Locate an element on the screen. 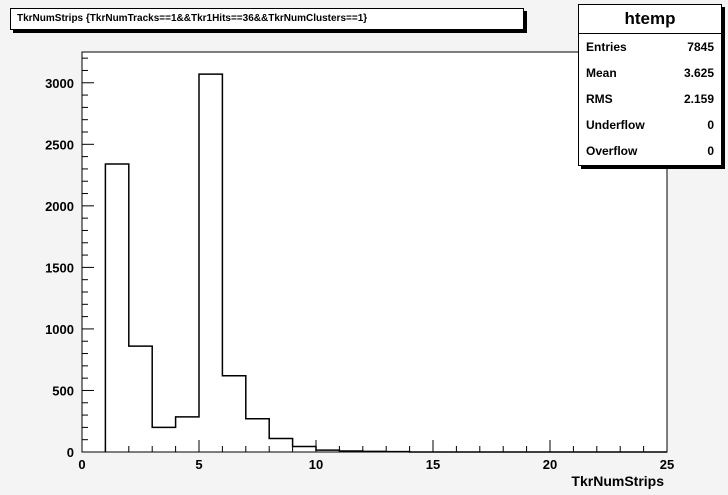 This screenshot has height=495, width=728. y-tick-label: 3000 is located at coordinates (59, 83).